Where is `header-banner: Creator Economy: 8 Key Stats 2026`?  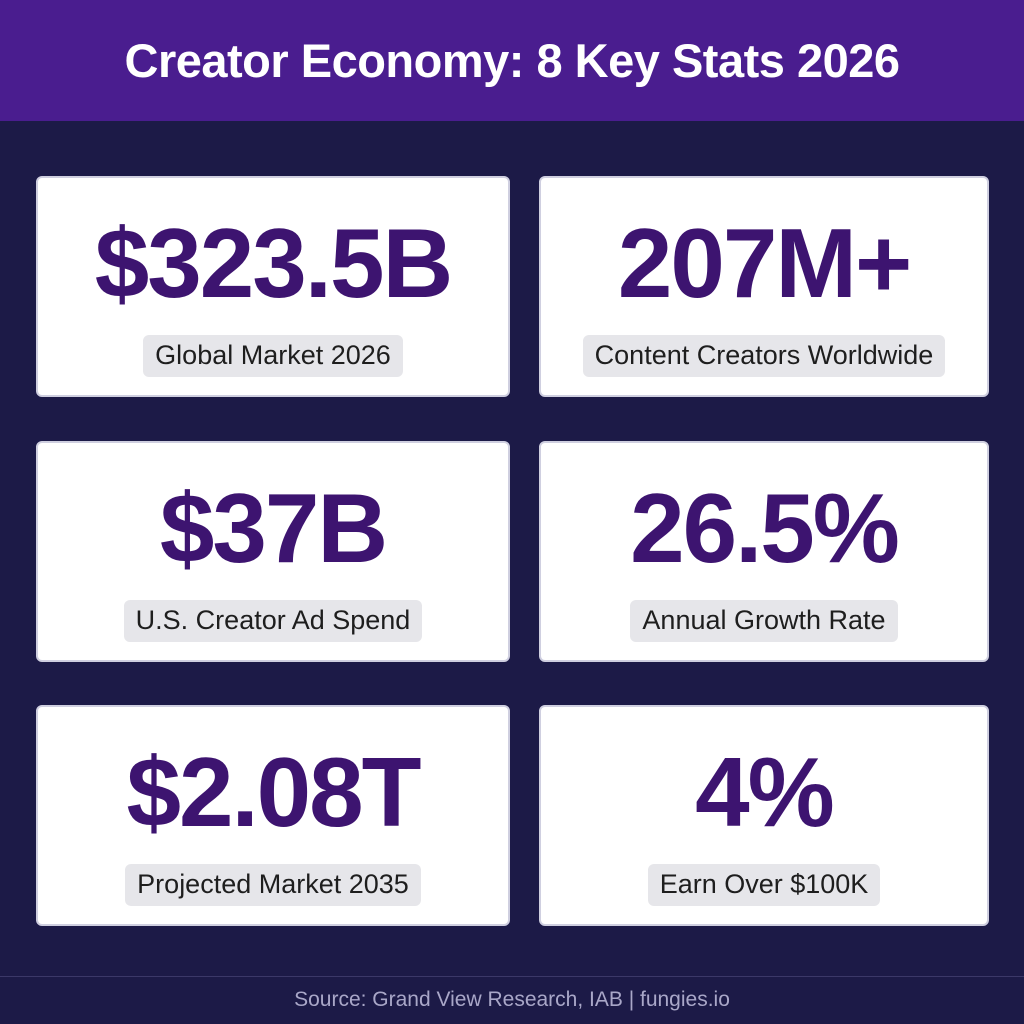 header-banner: Creator Economy: 8 Key Stats 2026 is located at coordinates (512, 60).